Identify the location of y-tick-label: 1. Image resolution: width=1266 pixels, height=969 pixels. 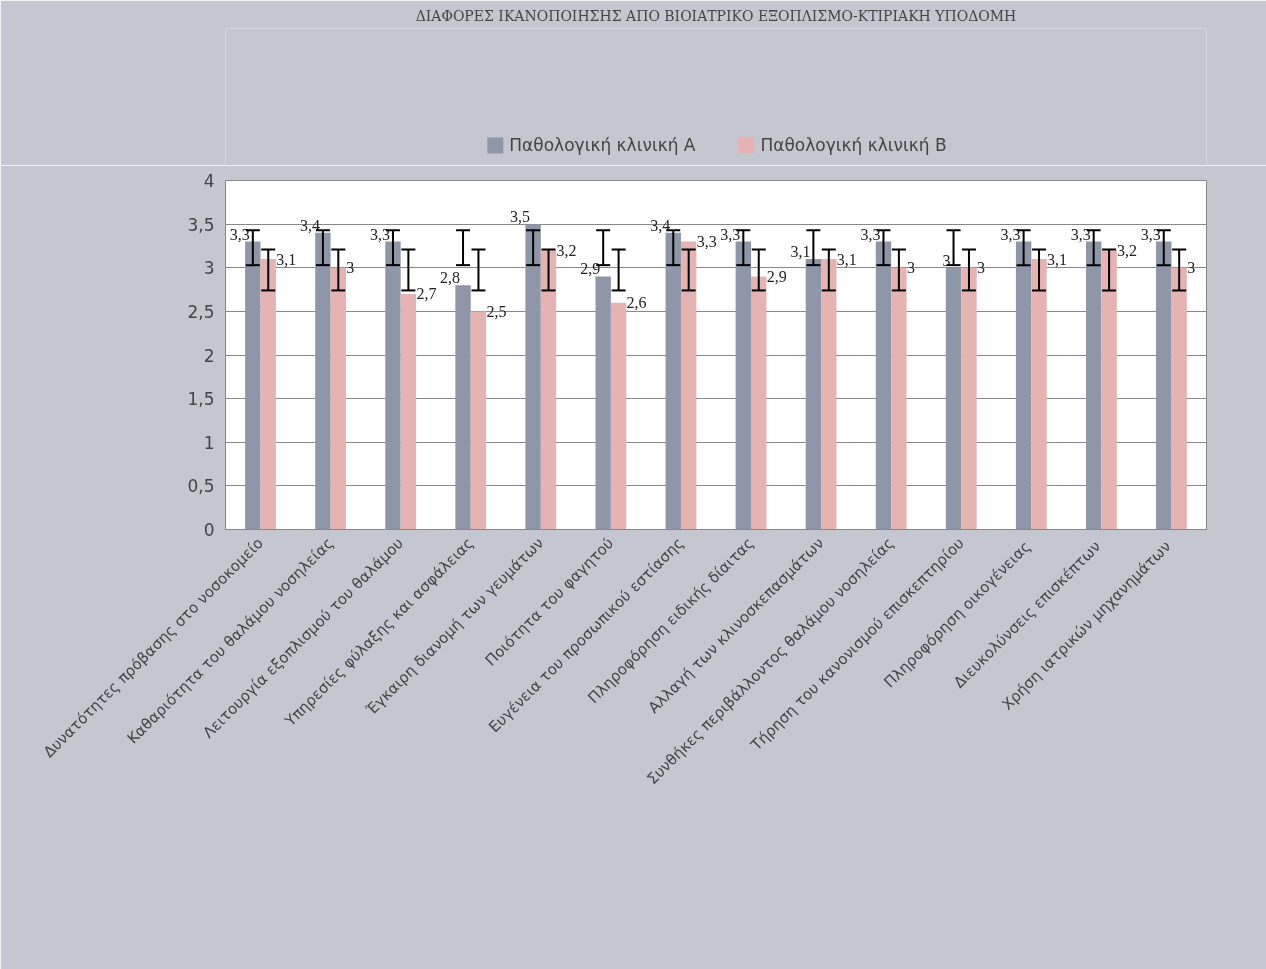
(209, 442).